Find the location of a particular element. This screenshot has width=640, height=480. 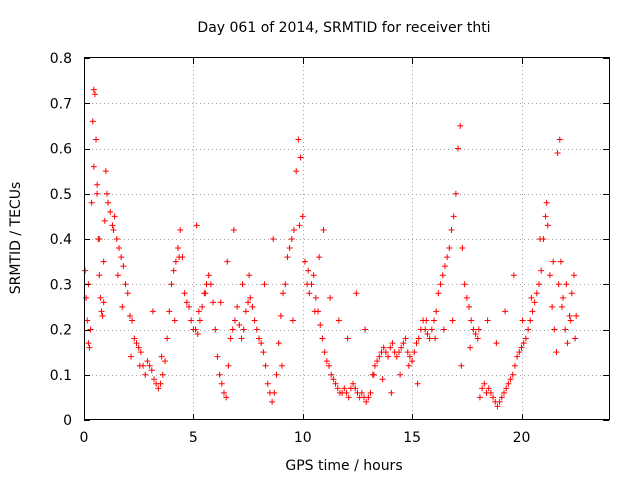

y-tick-label: 0.5 is located at coordinates (61, 195).